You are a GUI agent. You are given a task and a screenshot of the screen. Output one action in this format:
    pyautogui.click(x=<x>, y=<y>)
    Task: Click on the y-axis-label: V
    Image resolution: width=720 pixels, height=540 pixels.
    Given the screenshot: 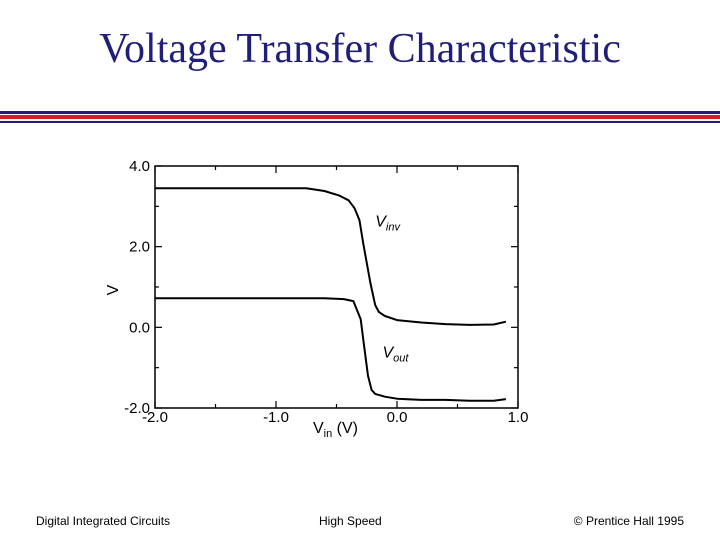 What is the action you would take?
    pyautogui.click(x=113, y=289)
    